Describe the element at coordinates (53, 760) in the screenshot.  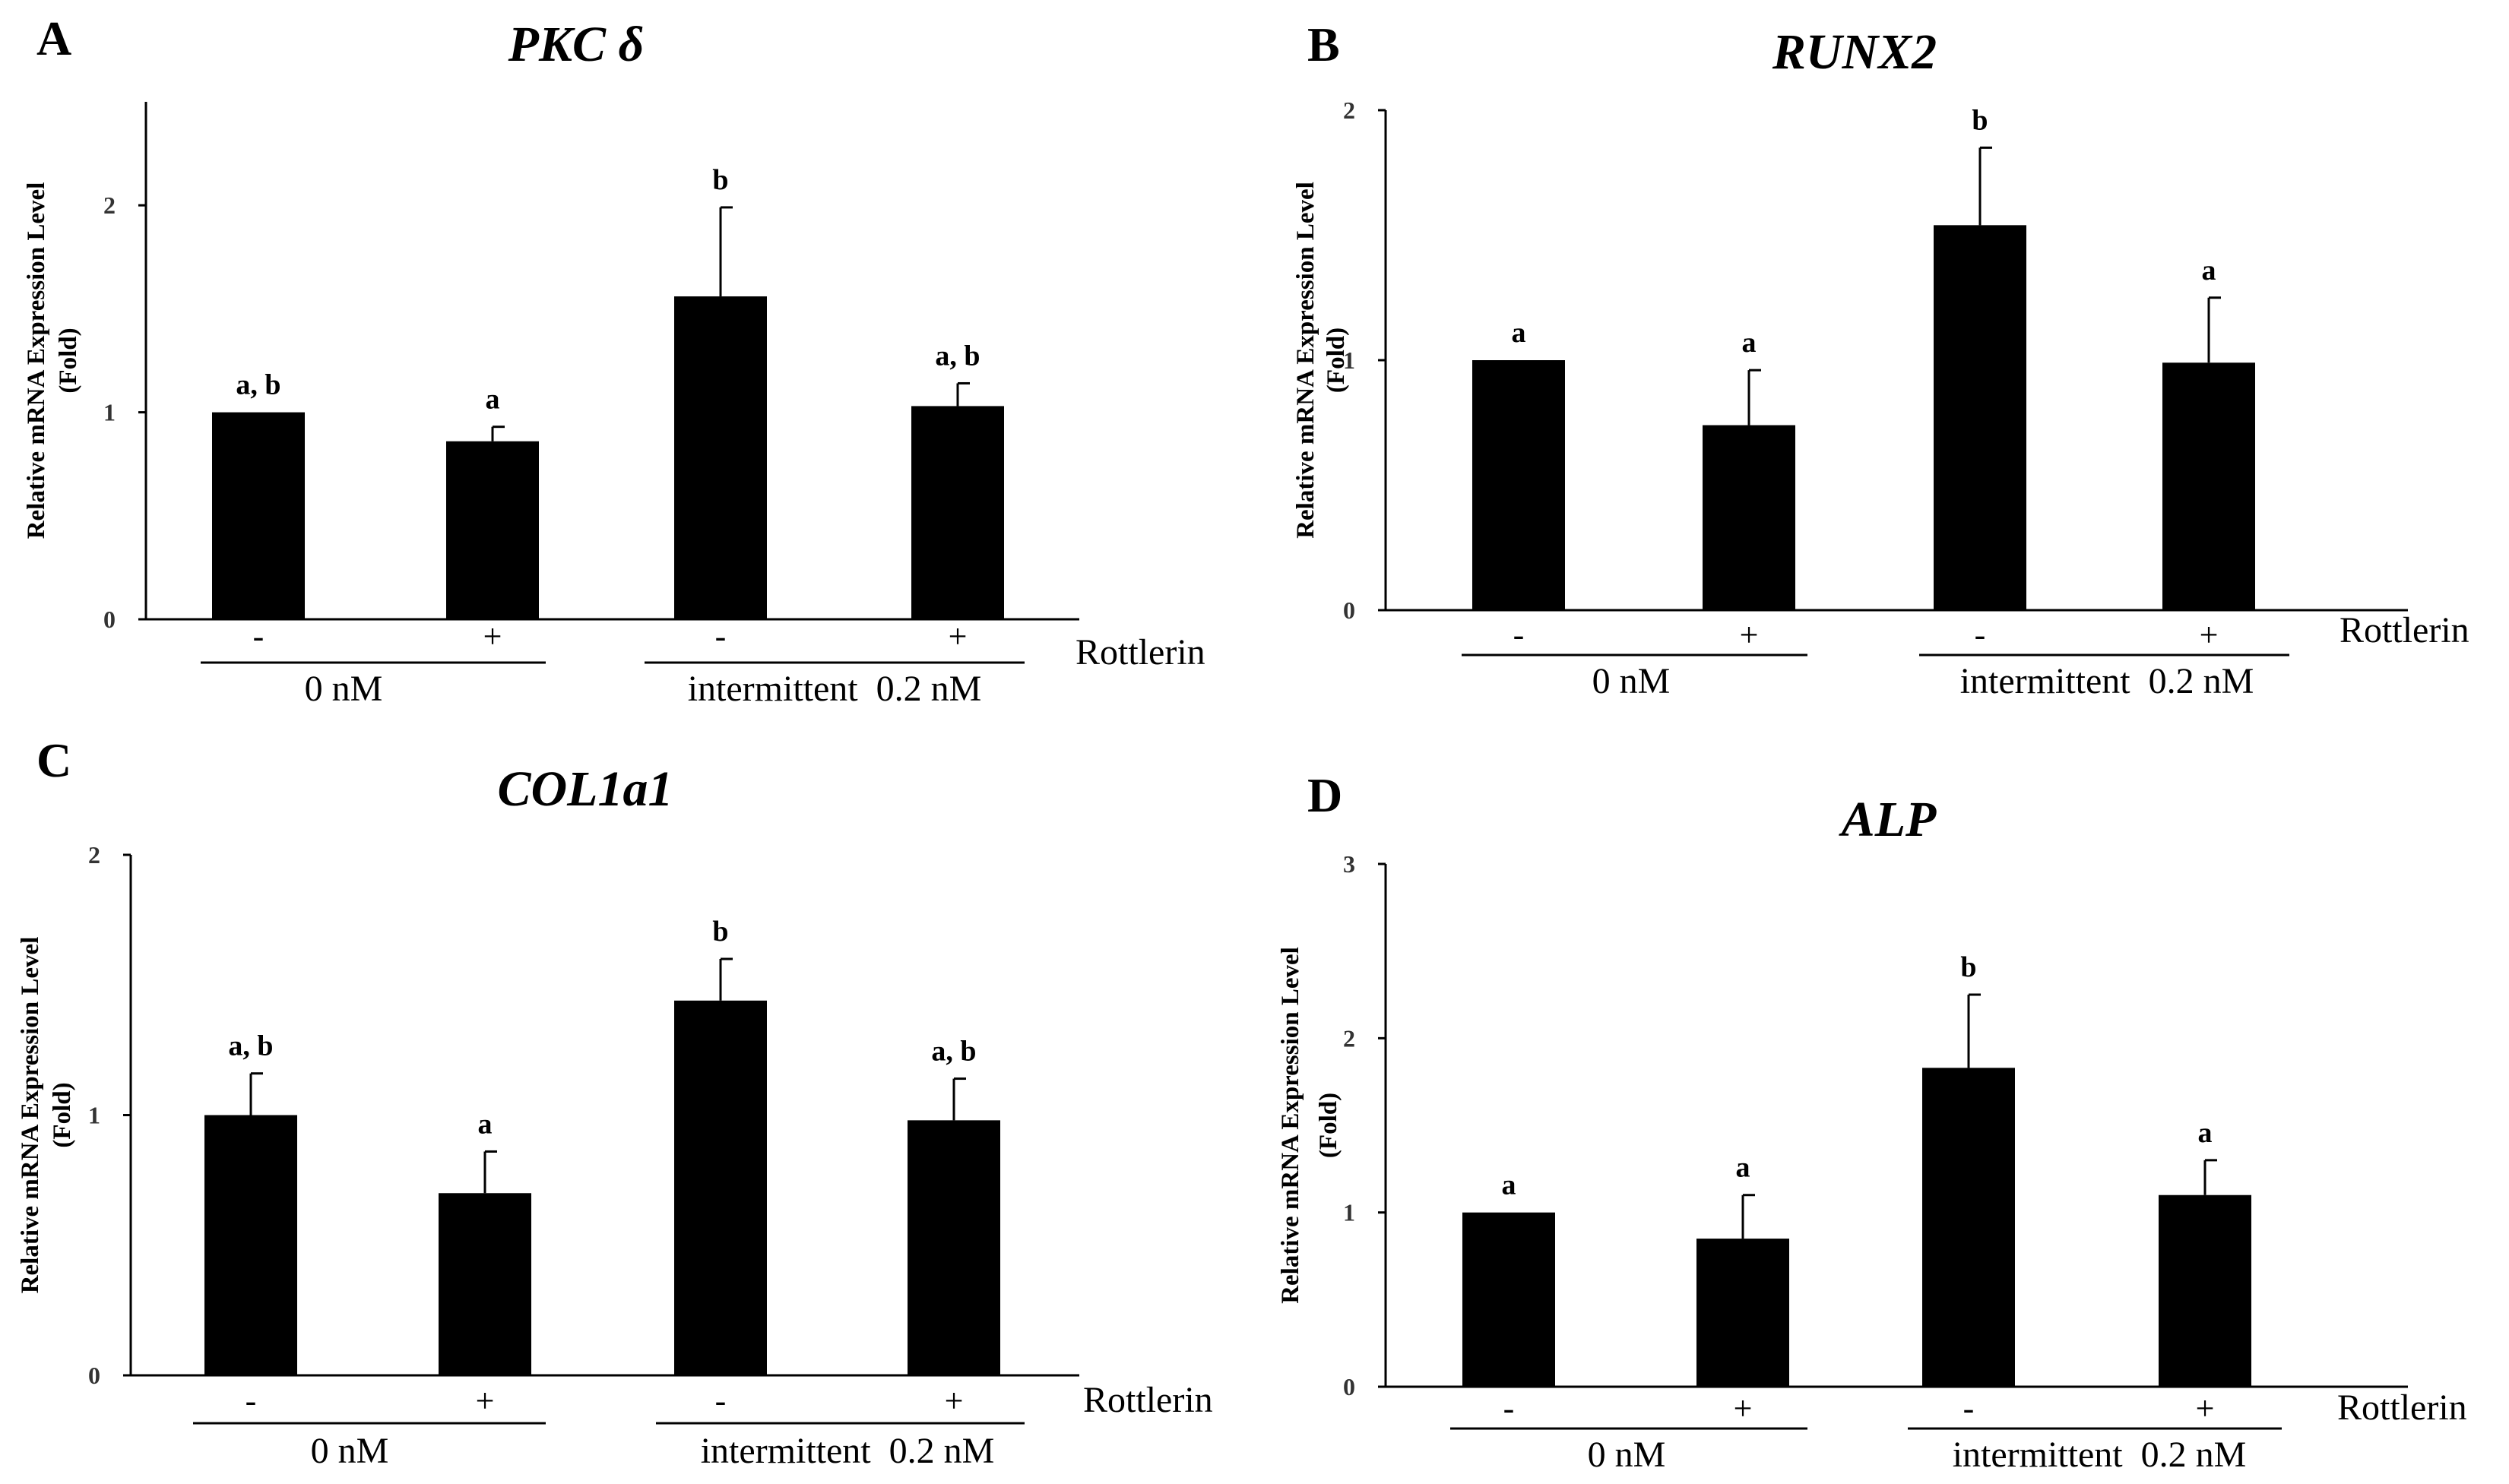
I see `panel-label: C` at that location.